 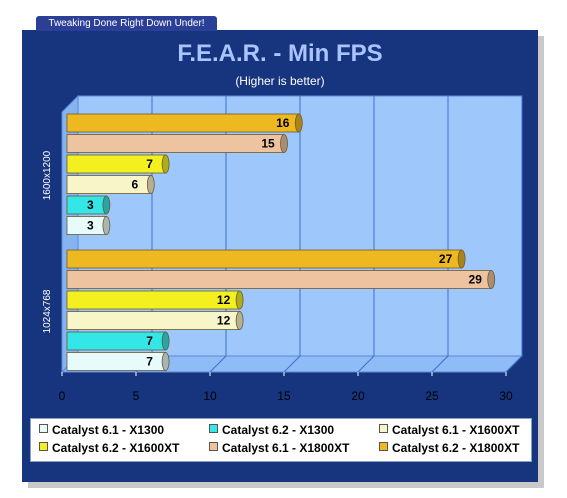 I want to click on bar-value-label: 16, so click(x=283, y=123).